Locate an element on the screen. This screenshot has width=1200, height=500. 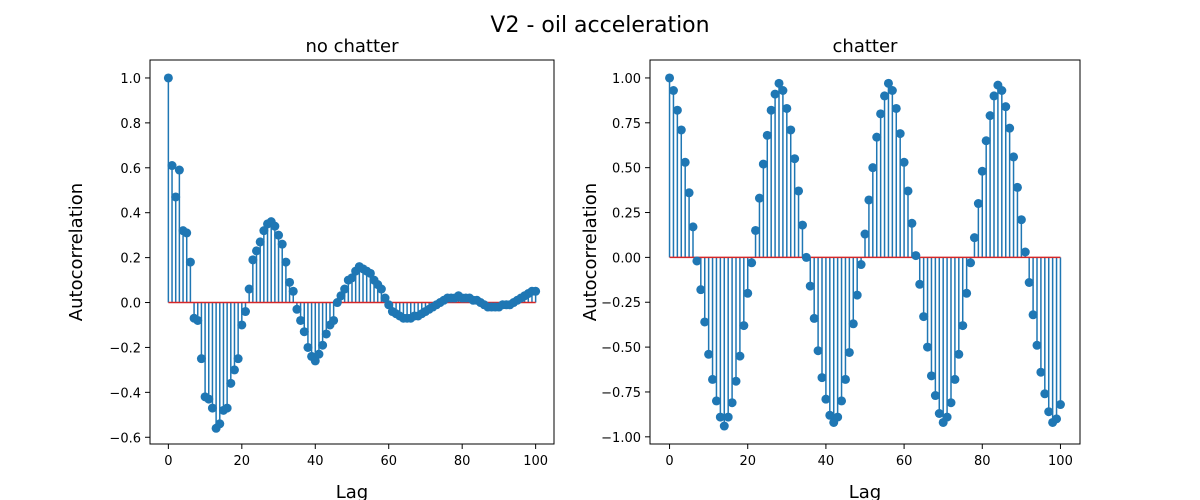
y-tick-label: −0.75 is located at coordinates (621, 393).